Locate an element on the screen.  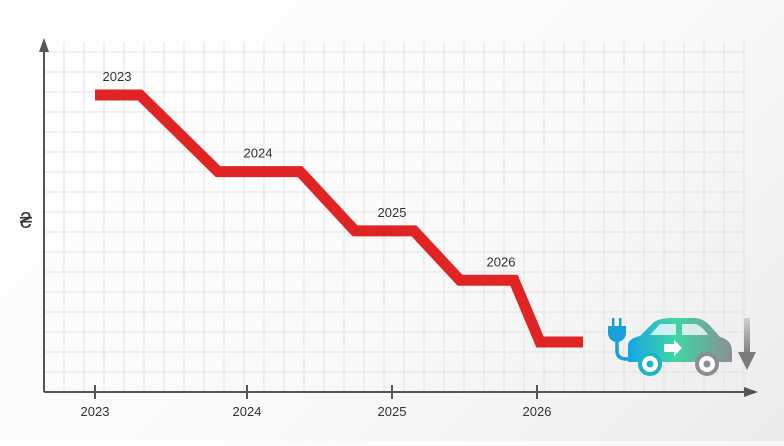
x-tick-label: 2024 is located at coordinates (247, 411).